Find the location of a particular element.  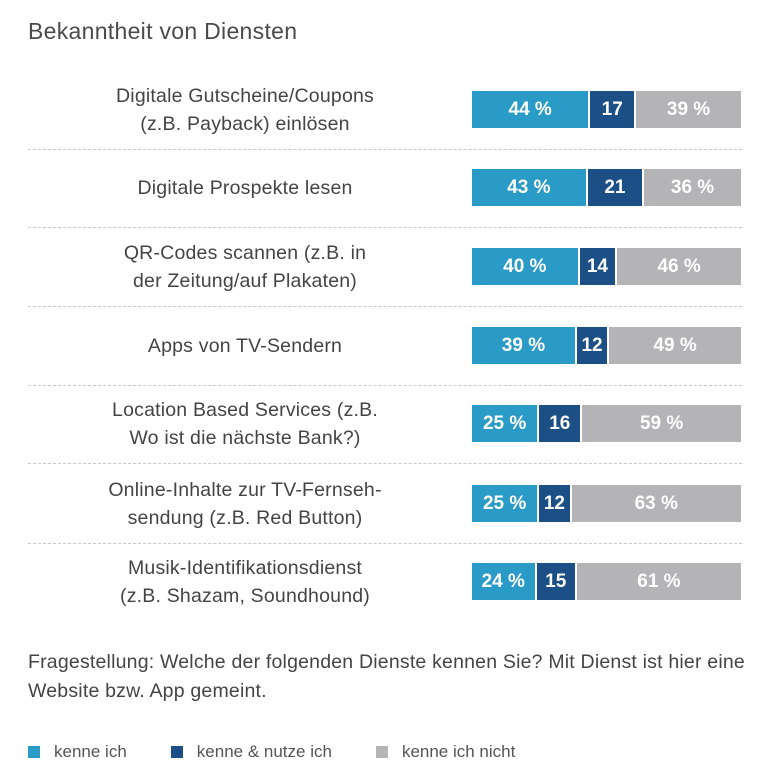

stacked-bar: 39 % 12 49 % is located at coordinates (606, 345).